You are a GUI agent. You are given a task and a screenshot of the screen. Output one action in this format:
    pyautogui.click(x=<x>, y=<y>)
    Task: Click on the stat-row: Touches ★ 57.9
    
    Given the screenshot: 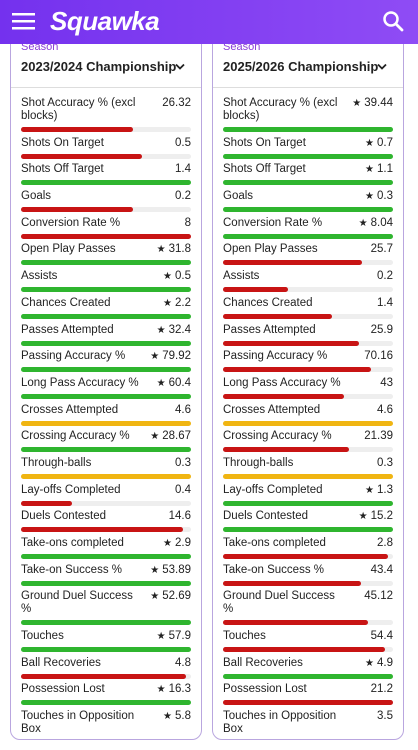 What is the action you would take?
    pyautogui.click(x=106, y=643)
    